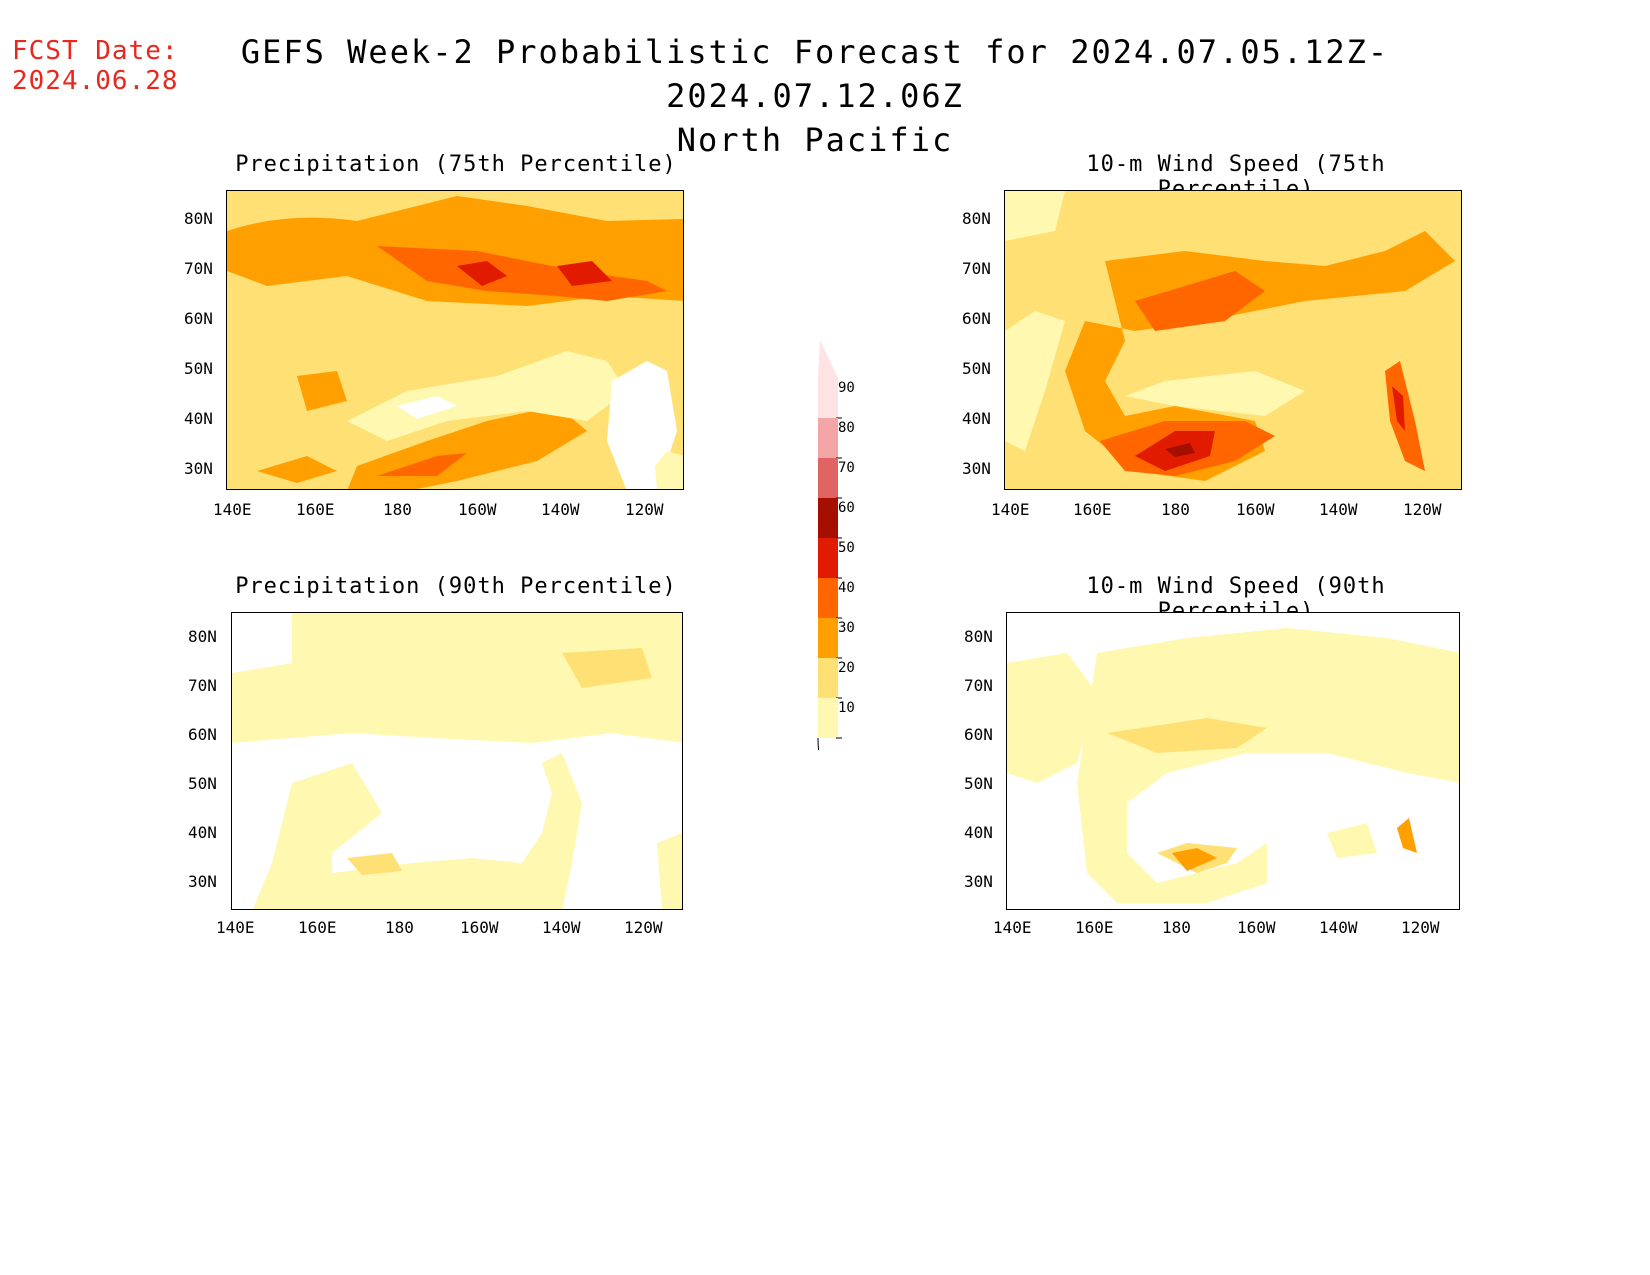 Image resolution: width=1650 pixels, height=1275 pixels. Describe the element at coordinates (1236, 177) in the screenshot. I see `panel-title-wind75: 10-m Wind Speed (75th Percentile)` at that location.